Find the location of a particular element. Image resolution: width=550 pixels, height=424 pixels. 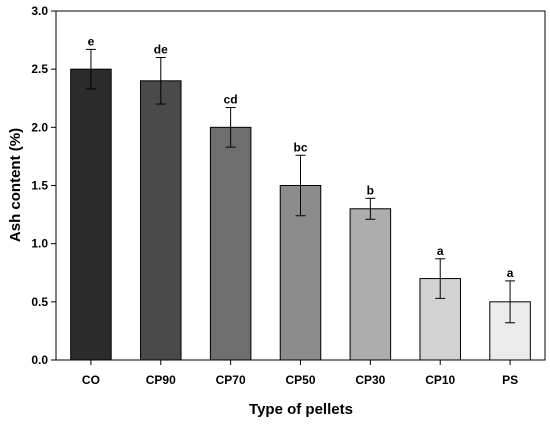

x-tick-label: CO is located at coordinates (91, 380).